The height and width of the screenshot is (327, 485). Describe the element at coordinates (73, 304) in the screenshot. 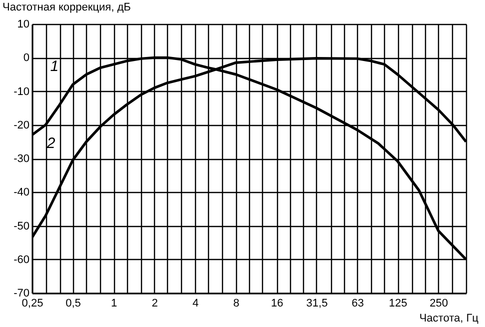

I see `x-tick-label: 0,5` at that location.